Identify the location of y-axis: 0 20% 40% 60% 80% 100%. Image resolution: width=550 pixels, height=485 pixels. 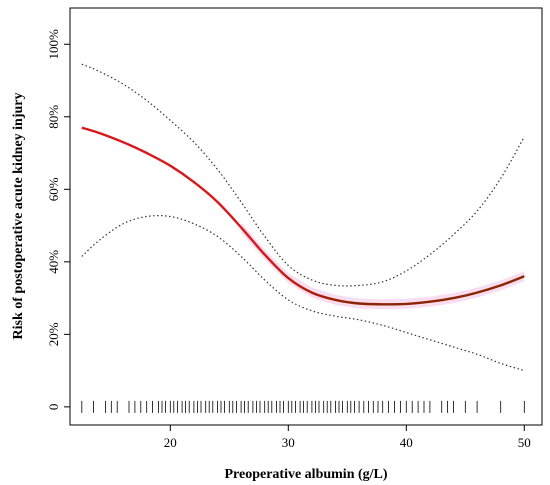
(58, 219).